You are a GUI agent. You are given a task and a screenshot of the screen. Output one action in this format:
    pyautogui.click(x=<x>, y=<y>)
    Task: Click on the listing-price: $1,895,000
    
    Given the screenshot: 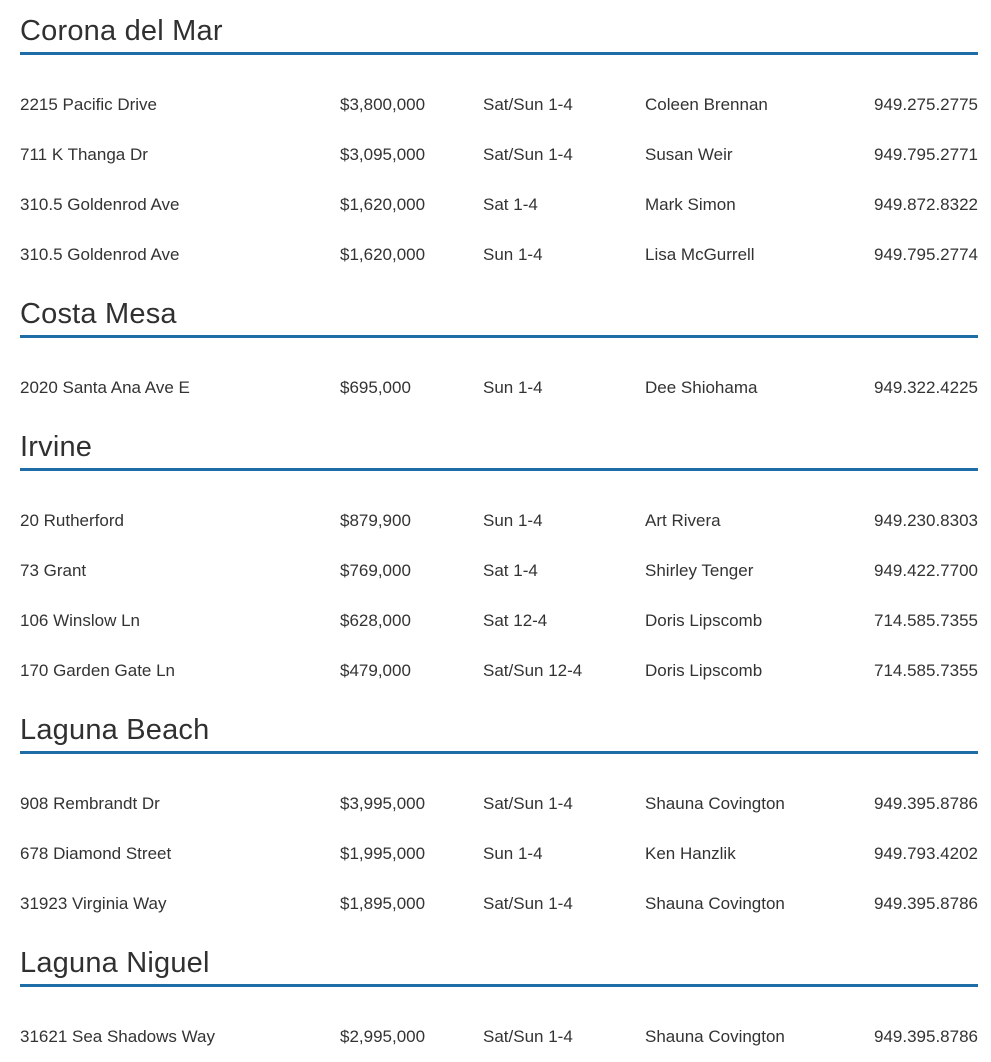 What is the action you would take?
    pyautogui.click(x=383, y=903)
    